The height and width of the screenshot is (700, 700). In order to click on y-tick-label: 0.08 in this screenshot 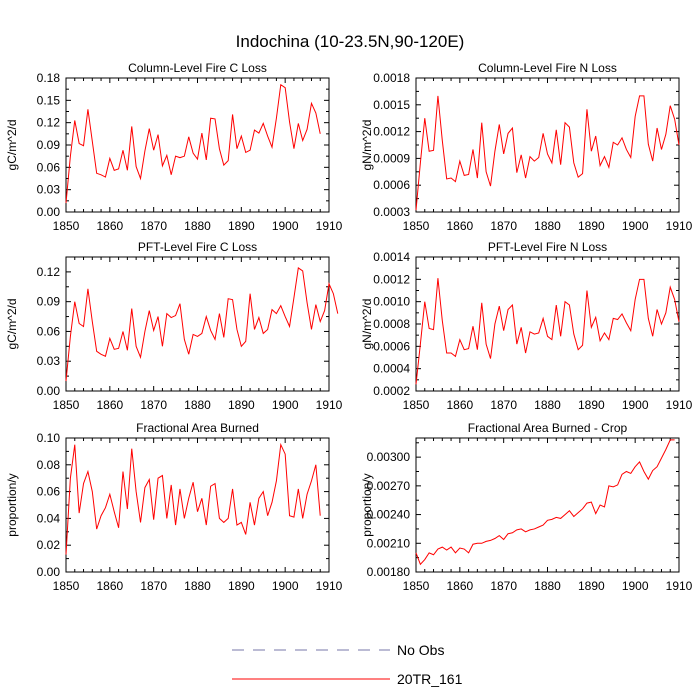, I will do `click(49, 465)`.